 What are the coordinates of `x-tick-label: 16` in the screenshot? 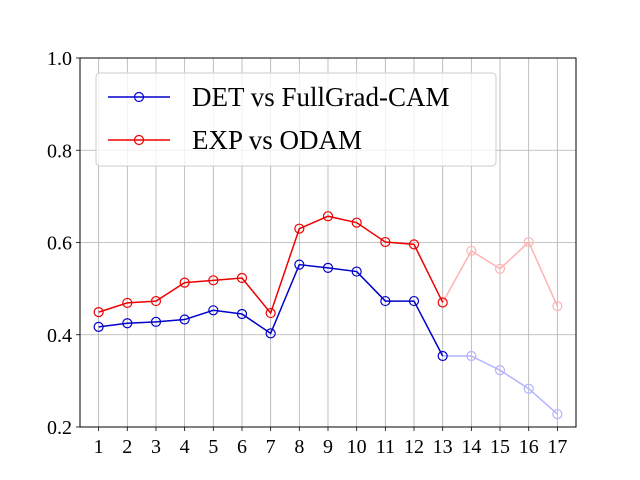 It's located at (529, 447).